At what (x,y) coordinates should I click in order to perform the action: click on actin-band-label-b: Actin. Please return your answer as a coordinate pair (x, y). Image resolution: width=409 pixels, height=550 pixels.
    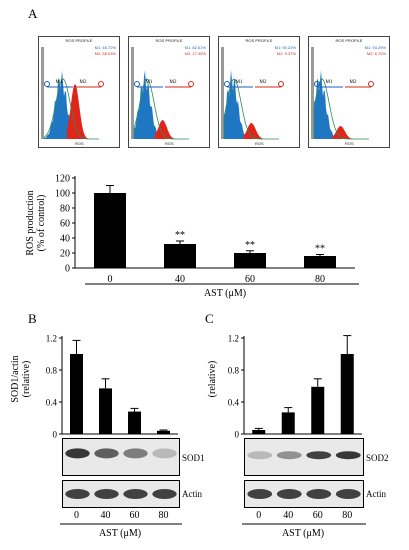
    Looking at the image, I should click on (192, 494).